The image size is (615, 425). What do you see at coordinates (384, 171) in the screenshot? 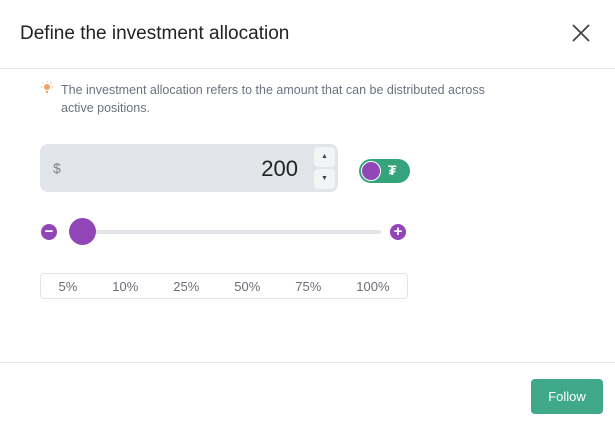
I see `token-toggle: ₮` at bounding box center [384, 171].